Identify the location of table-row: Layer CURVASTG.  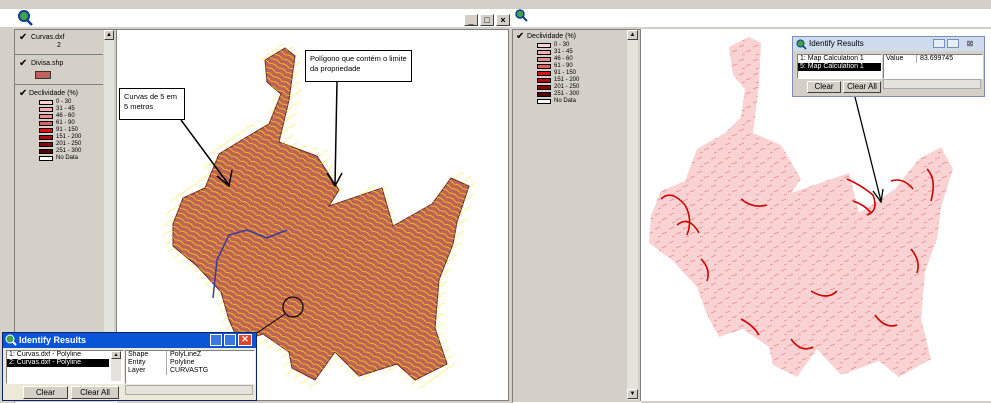
(190, 371).